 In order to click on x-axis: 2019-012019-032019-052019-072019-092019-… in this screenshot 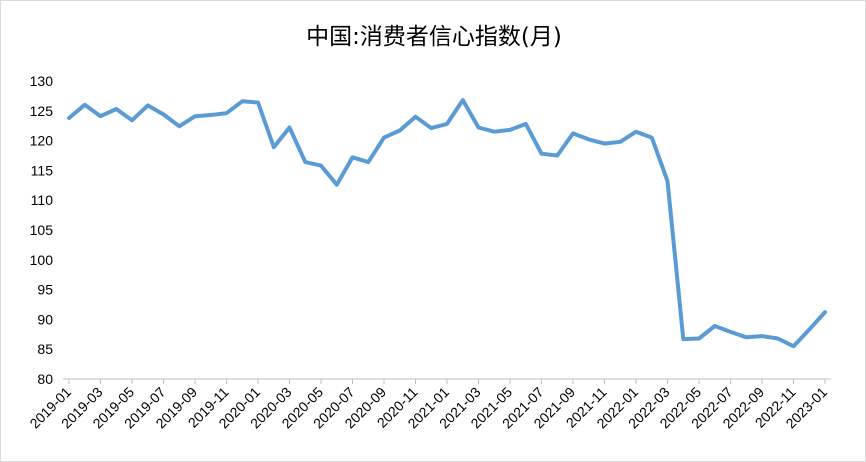, I will do `click(428, 404)`.